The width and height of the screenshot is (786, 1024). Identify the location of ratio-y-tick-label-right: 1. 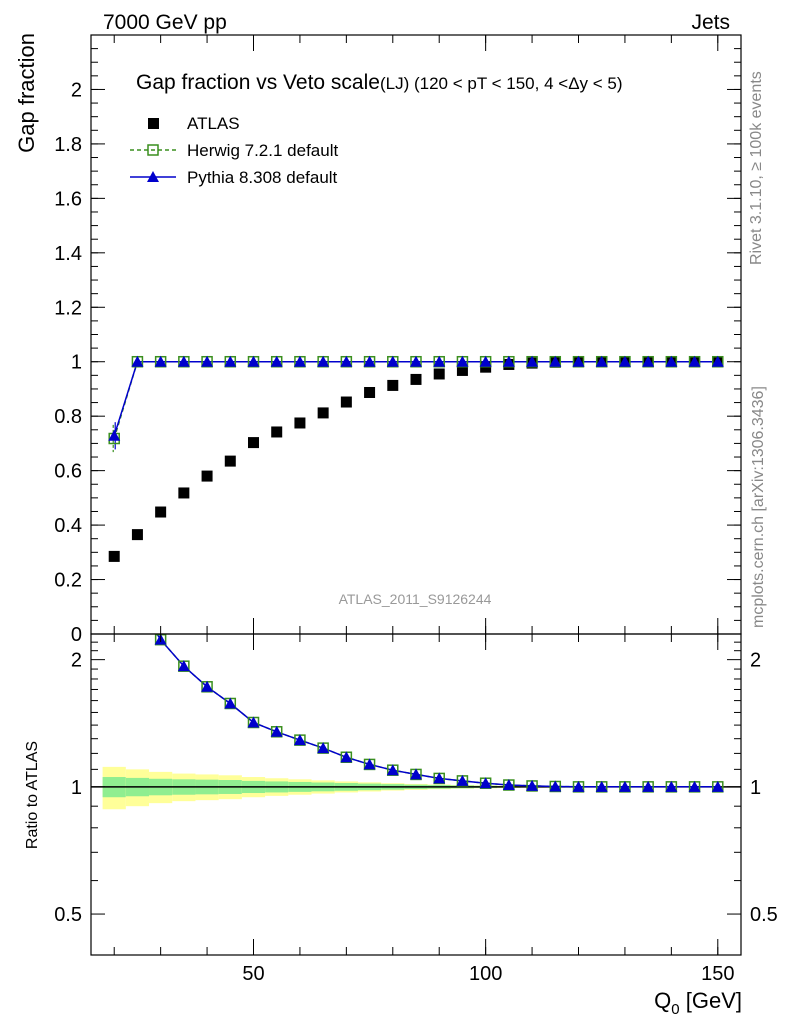
(755, 788).